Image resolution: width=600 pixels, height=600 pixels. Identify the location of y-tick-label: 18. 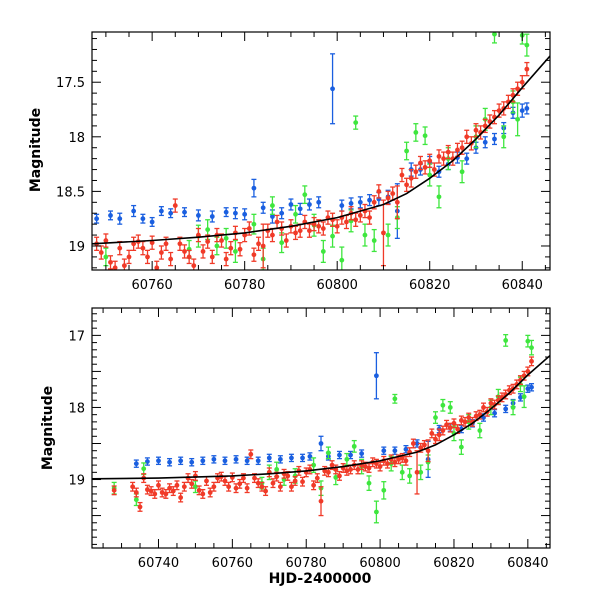
(76, 138).